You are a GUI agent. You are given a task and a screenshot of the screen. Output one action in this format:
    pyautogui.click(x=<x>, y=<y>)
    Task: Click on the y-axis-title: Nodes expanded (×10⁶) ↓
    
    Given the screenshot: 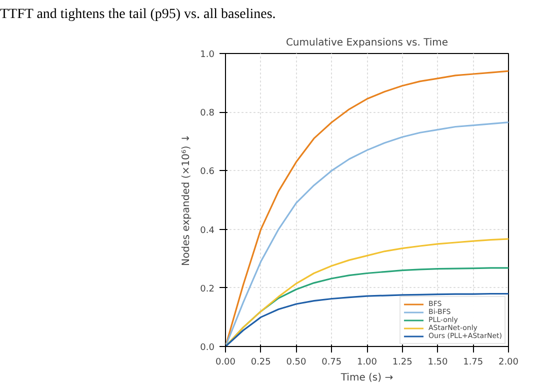 What is the action you would take?
    pyautogui.click(x=186, y=200)
    